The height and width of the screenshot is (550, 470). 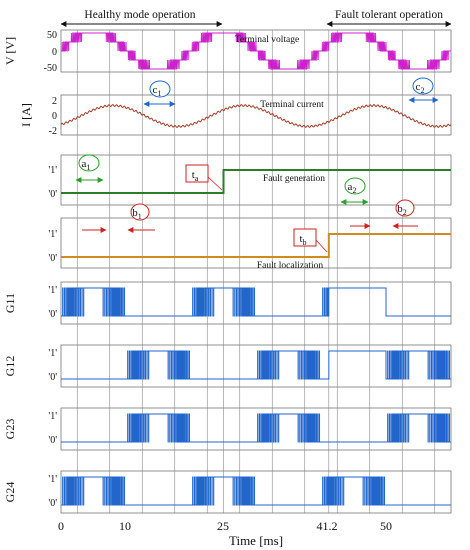 What do you see at coordinates (223, 526) in the screenshot?
I see `xtick-25: 25` at bounding box center [223, 526].